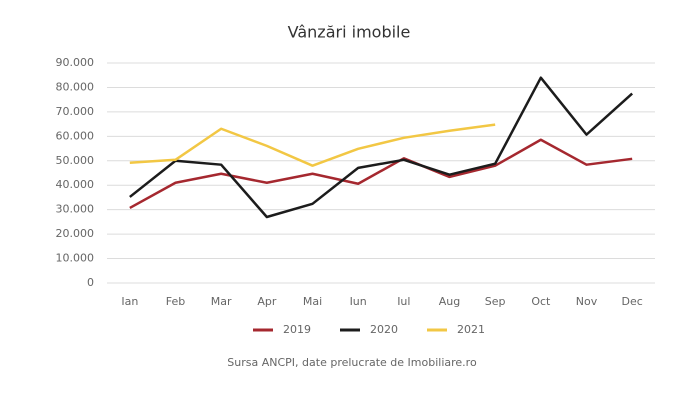  Describe the element at coordinates (221, 301) in the screenshot. I see `x-tick-label: Mar` at that location.